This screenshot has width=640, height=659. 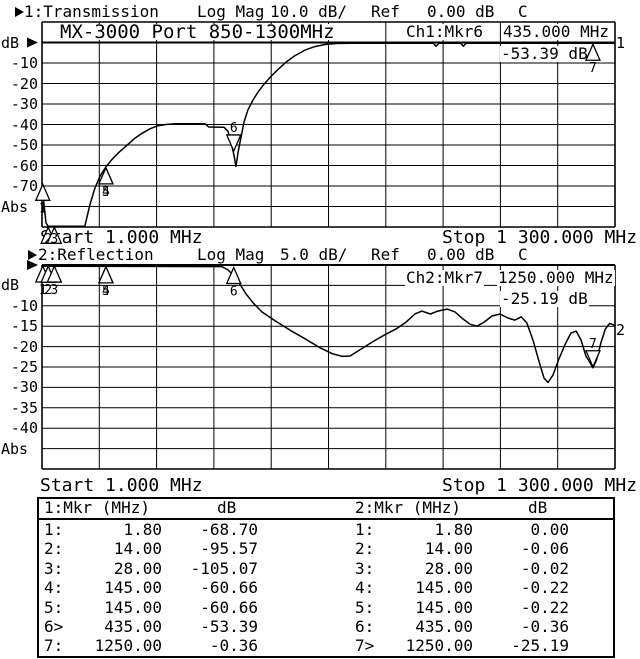 What do you see at coordinates (544, 607) in the screenshot?
I see `marker-level: -0.22` at bounding box center [544, 607].